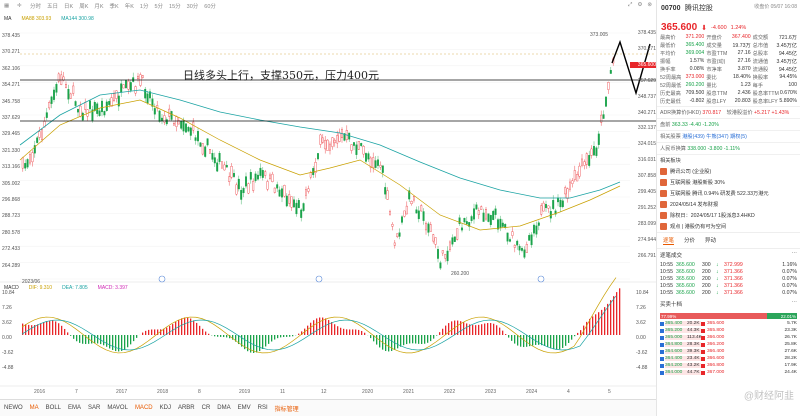 This screenshot has width=800, height=416. What do you see at coordinates (7, 323) in the screenshot?
I see `macd-tick: 3.62` at bounding box center [7, 323].